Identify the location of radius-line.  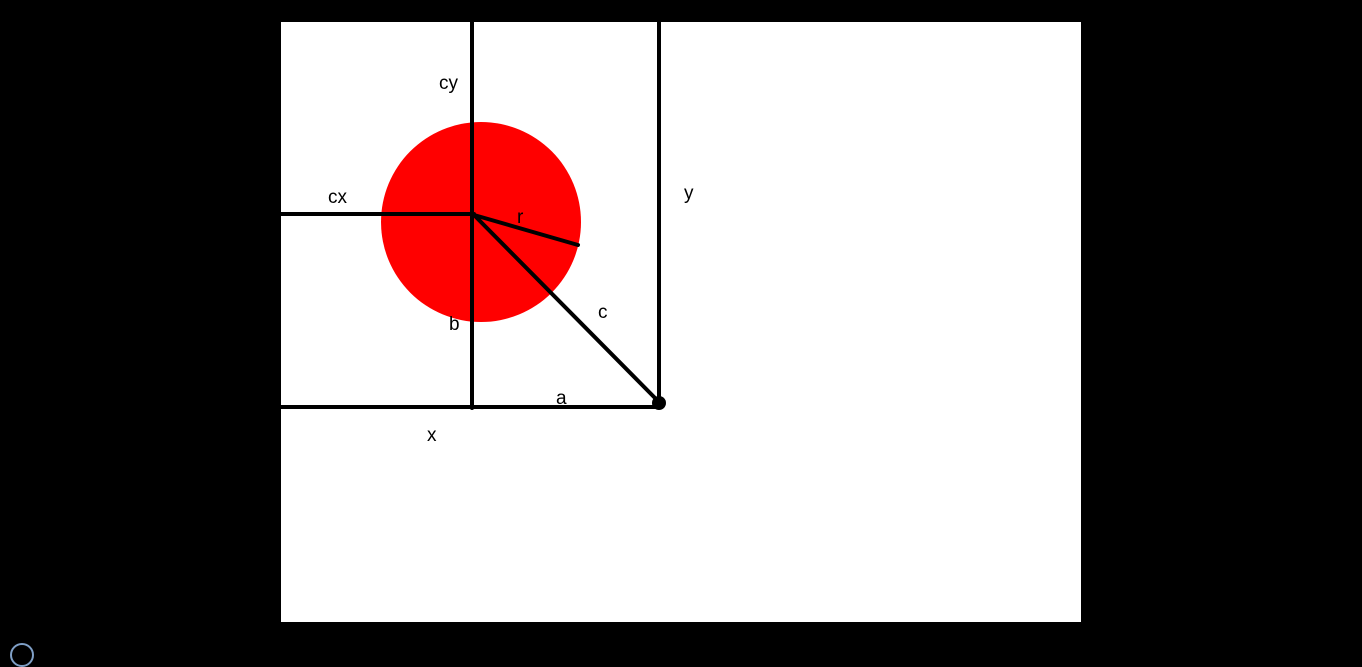
(526, 230).